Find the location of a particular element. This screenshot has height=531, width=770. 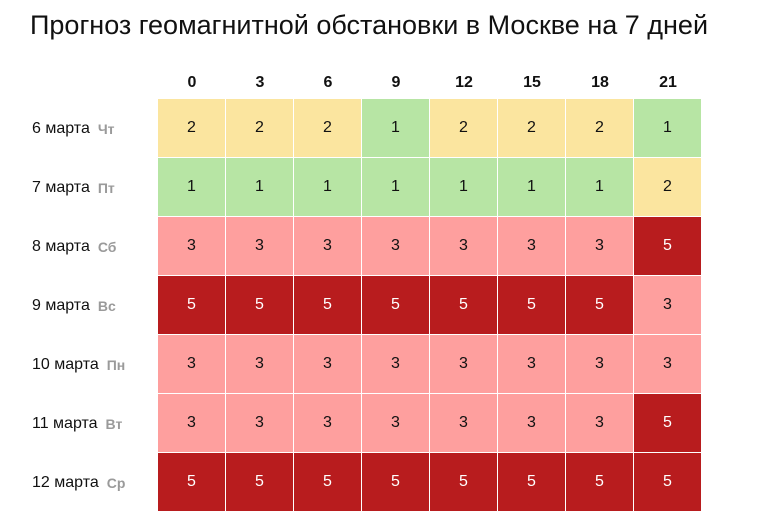

row-weekday: Пн is located at coordinates (116, 364).